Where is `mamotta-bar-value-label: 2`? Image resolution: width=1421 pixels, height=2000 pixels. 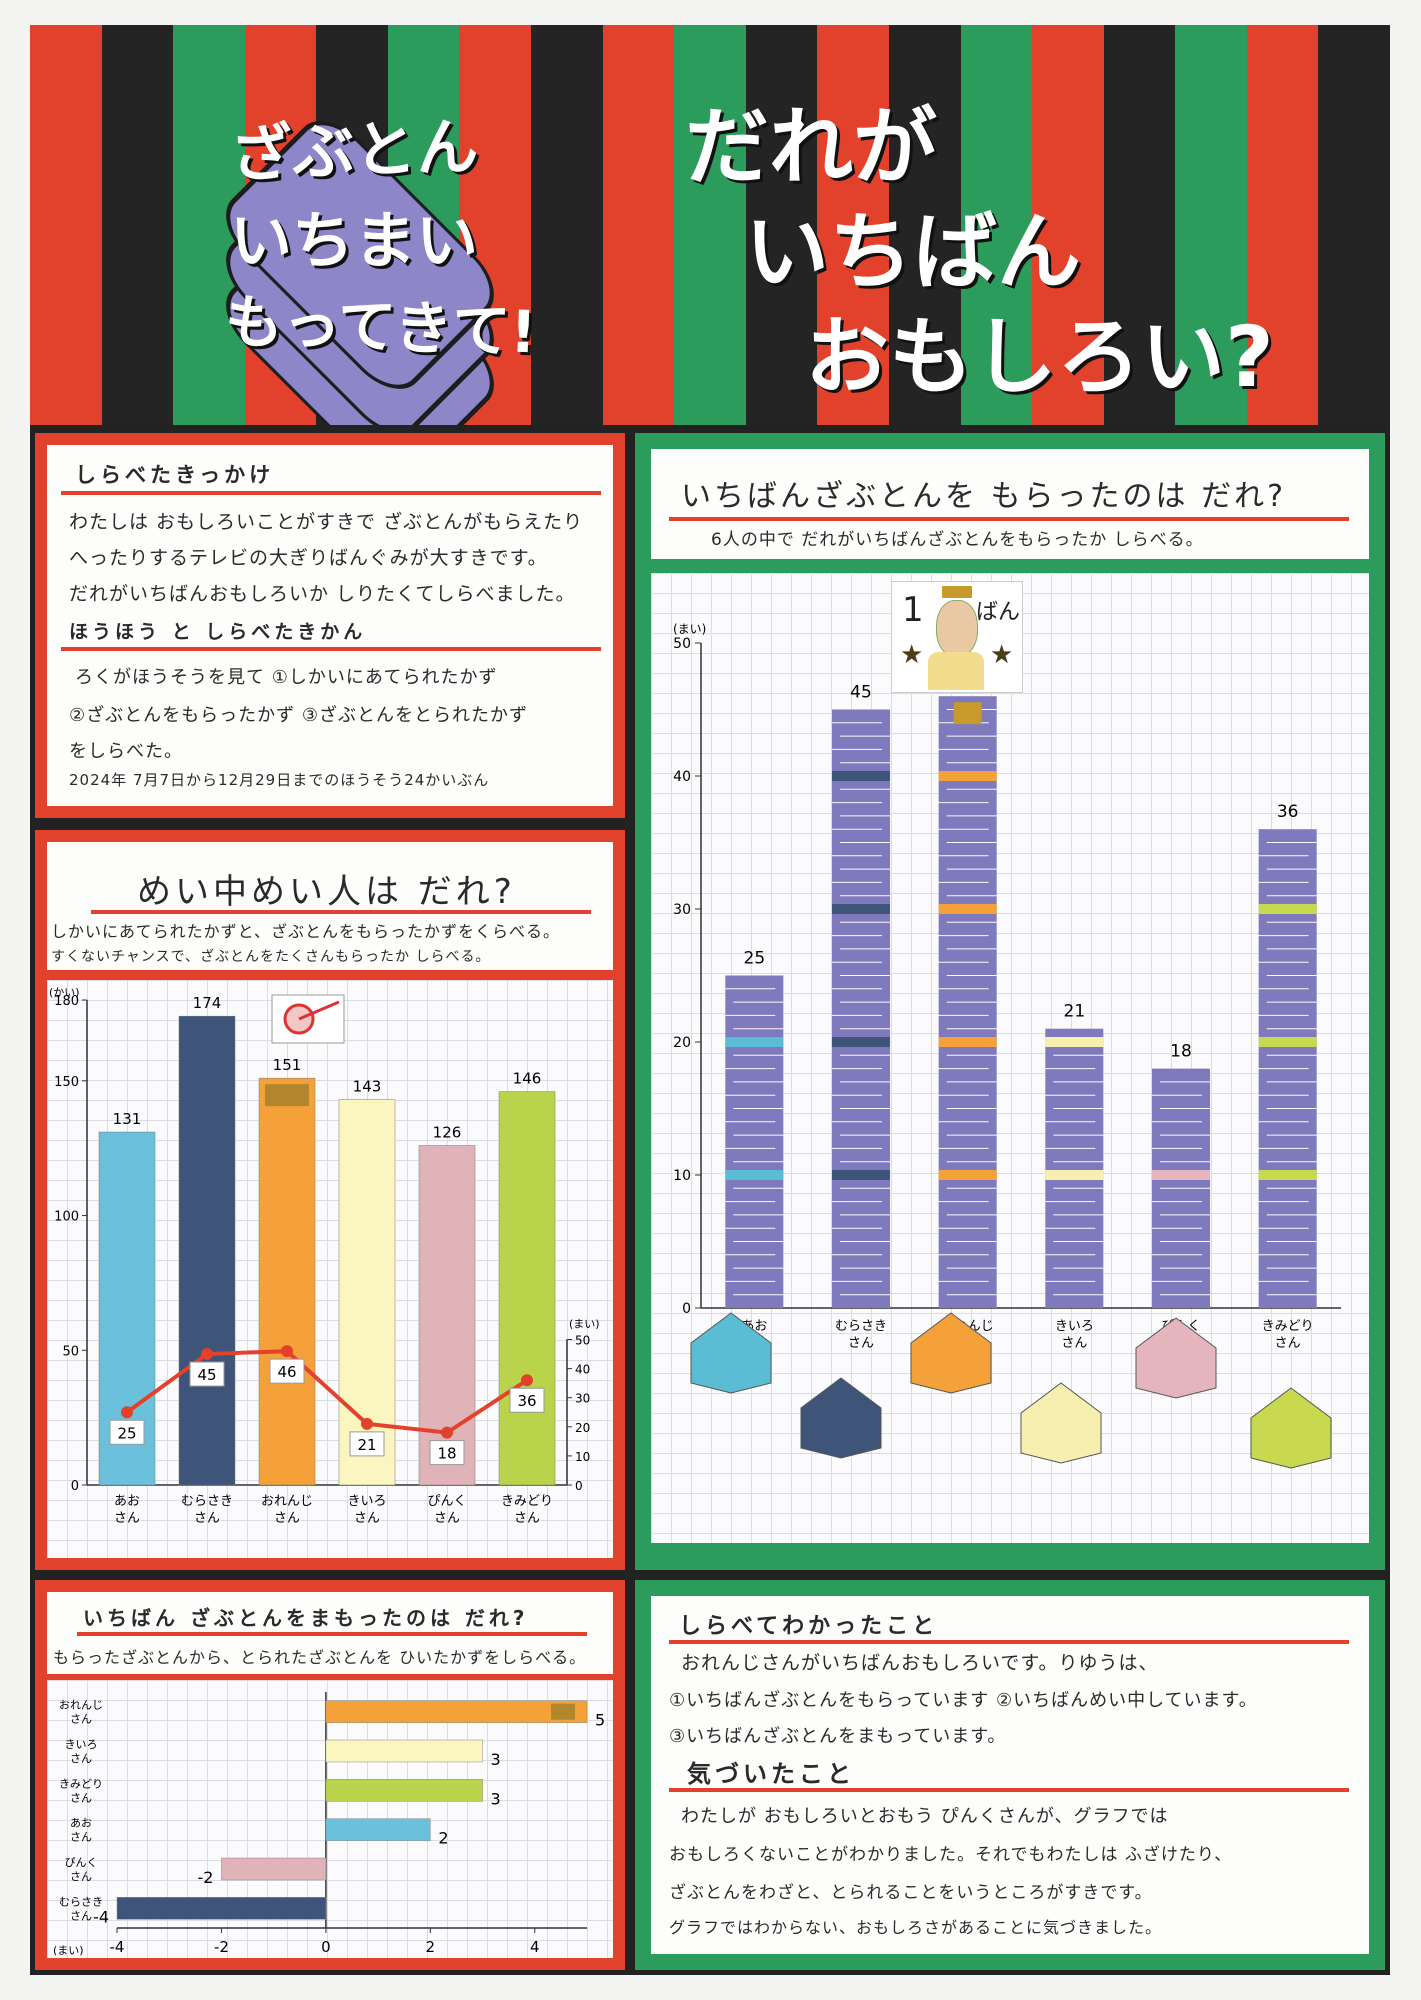 mamotta-bar-value-label: 2 is located at coordinates (443, 1838).